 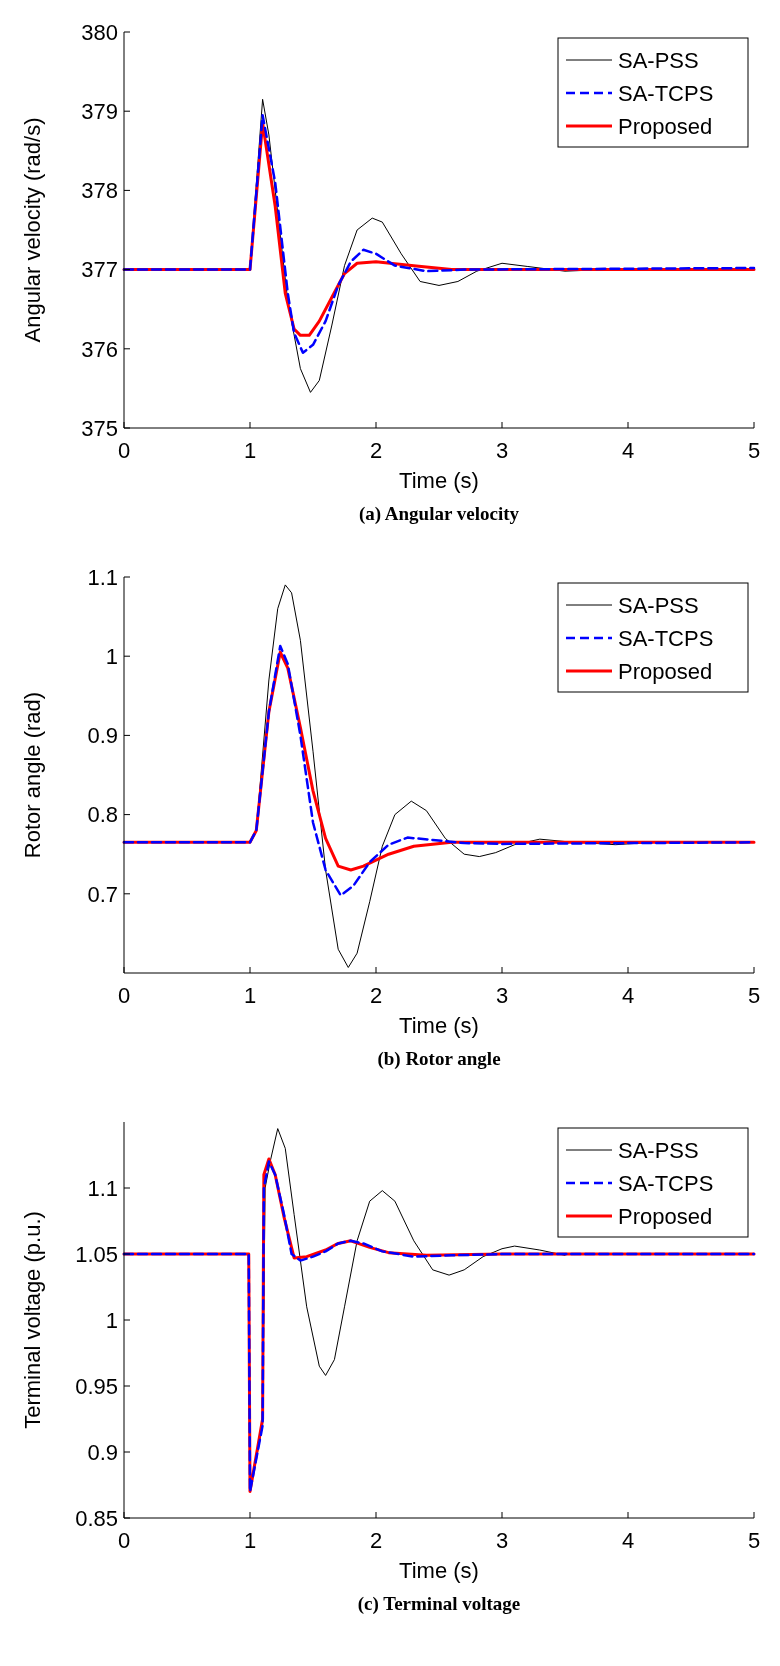 What do you see at coordinates (99, 428) in the screenshot?
I see `y-tick-label: 375` at bounding box center [99, 428].